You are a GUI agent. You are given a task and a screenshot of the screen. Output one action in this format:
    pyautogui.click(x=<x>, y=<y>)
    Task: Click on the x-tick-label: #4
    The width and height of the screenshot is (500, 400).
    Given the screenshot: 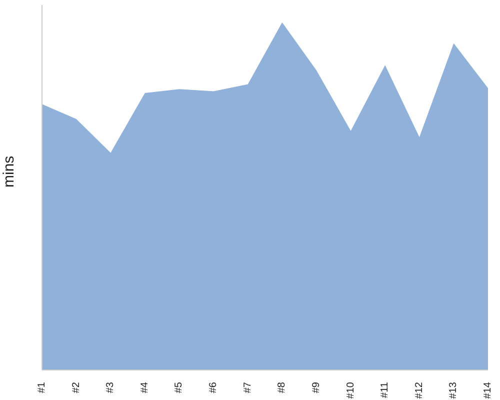 What is the action you would take?
    pyautogui.click(x=144, y=388)
    